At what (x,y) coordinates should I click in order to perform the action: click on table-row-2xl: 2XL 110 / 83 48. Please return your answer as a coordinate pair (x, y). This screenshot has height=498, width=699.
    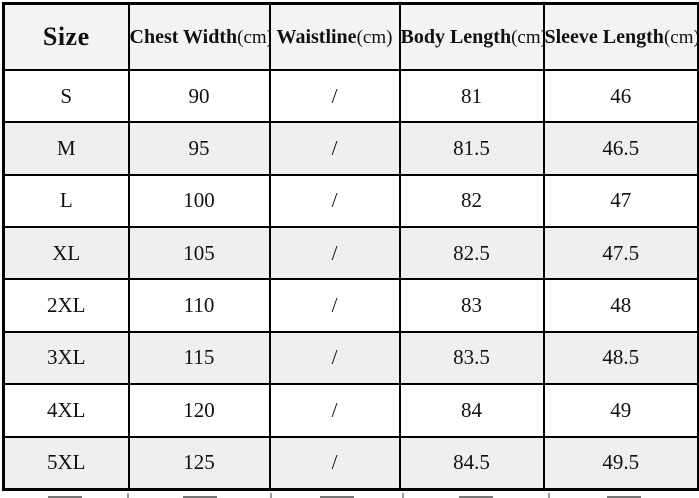
    Looking at the image, I should click on (350, 305).